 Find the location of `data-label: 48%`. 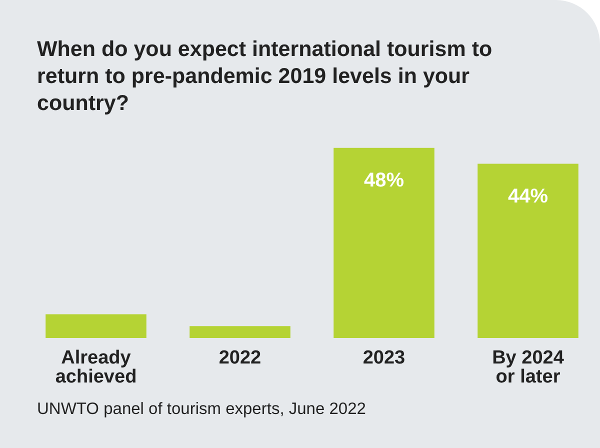

data-label: 48% is located at coordinates (384, 180).